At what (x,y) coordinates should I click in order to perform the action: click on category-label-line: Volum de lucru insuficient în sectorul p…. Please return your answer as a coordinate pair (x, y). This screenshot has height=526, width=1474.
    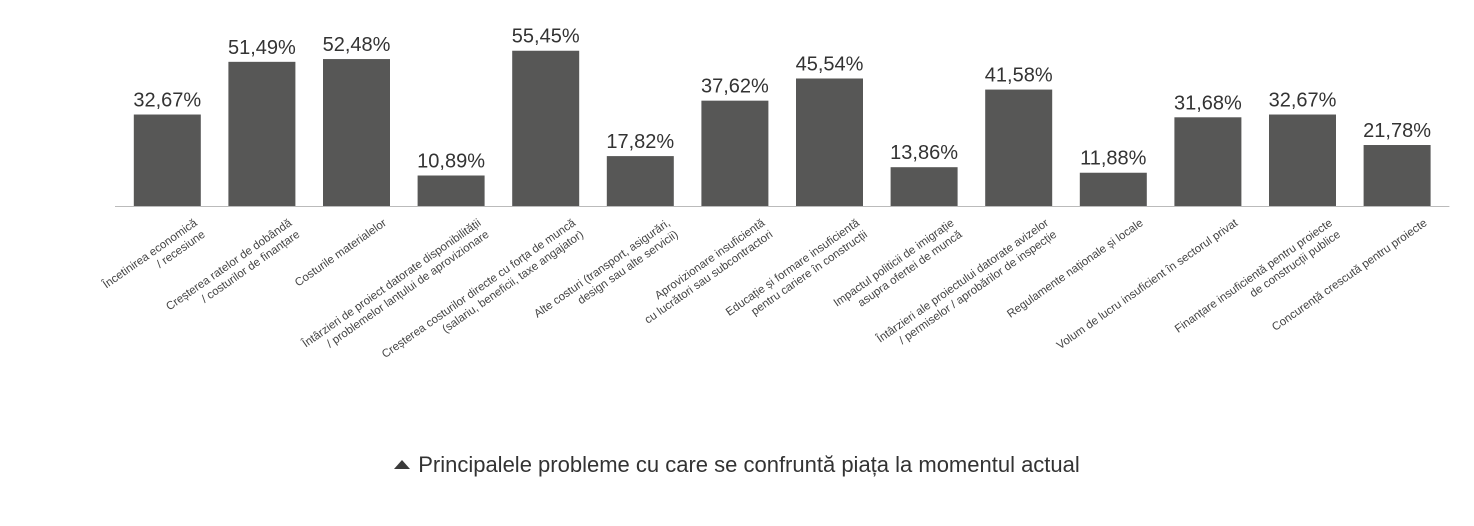
    Looking at the image, I should click on (1148, 284).